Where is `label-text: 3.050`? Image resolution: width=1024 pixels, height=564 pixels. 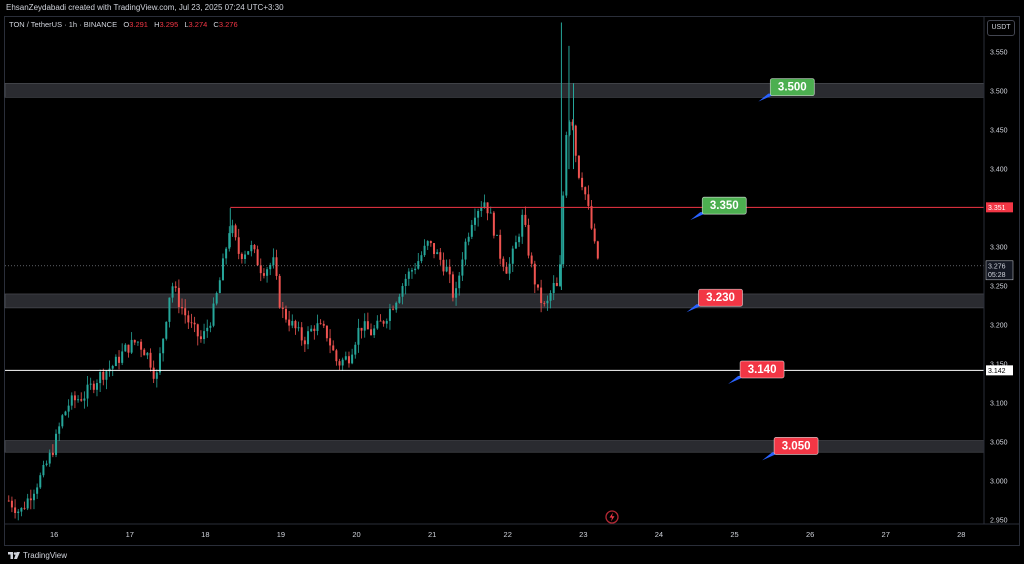 label-text: 3.050 is located at coordinates (796, 446).